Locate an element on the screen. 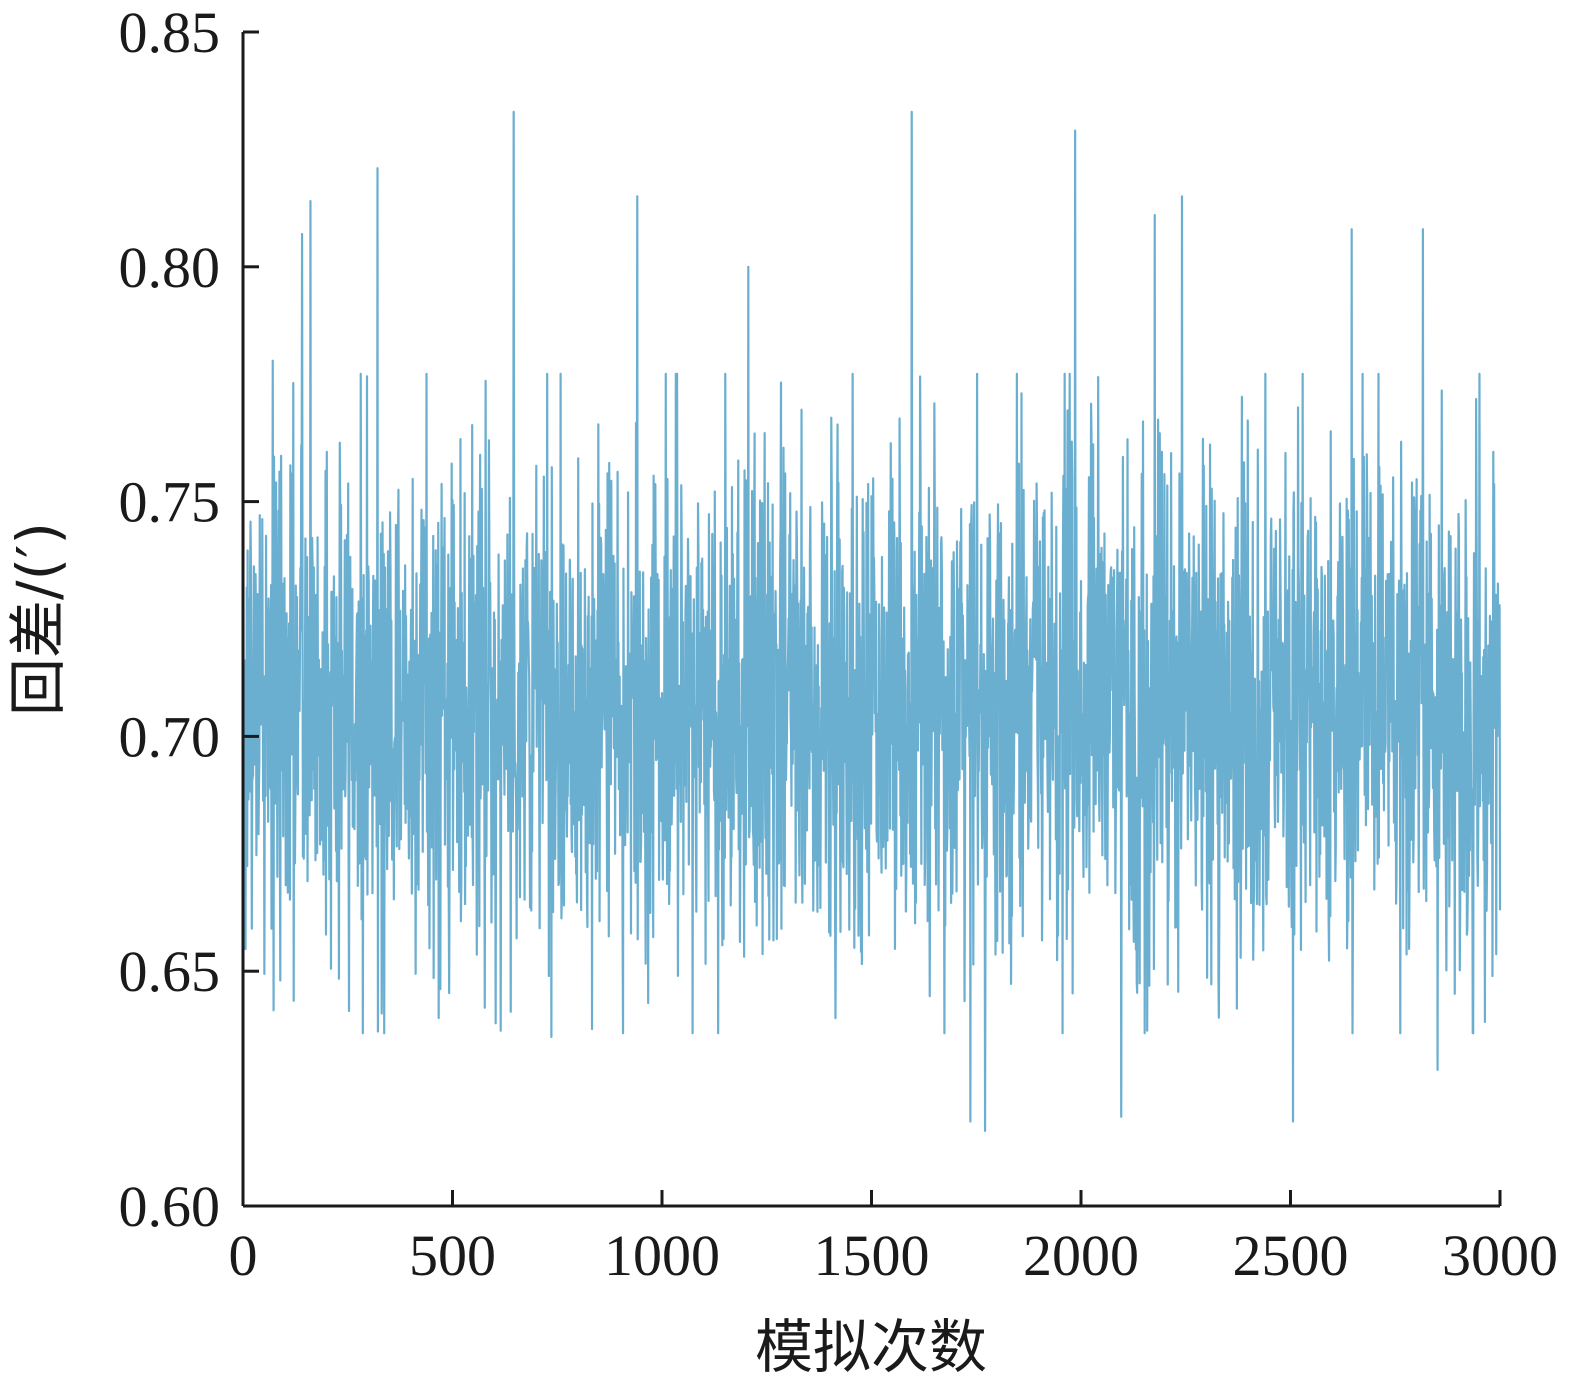 The height and width of the screenshot is (1381, 1570). y-tick-label: 0.75 is located at coordinates (170, 502).